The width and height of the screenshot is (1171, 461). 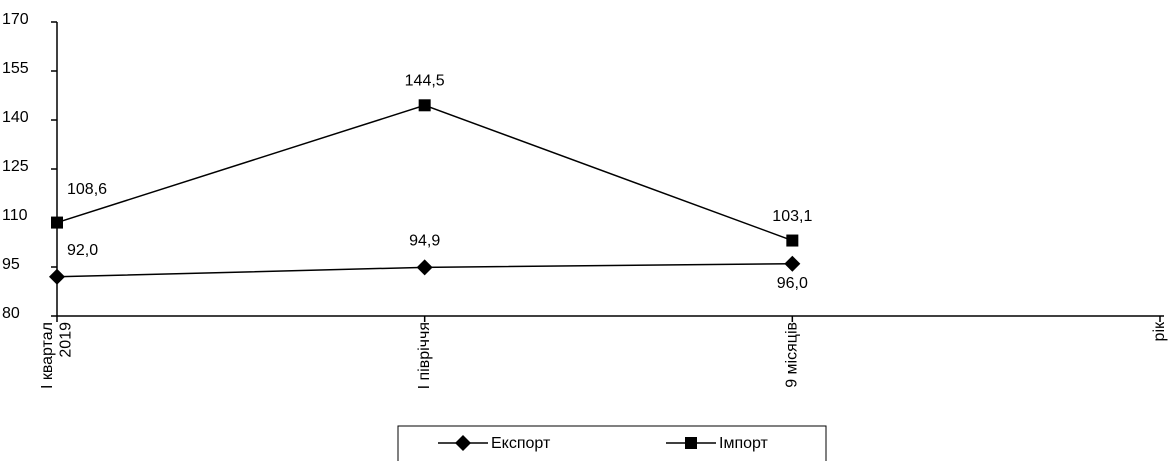 What do you see at coordinates (425, 81) in the screenshot?
I see `data-label: 144,5` at bounding box center [425, 81].